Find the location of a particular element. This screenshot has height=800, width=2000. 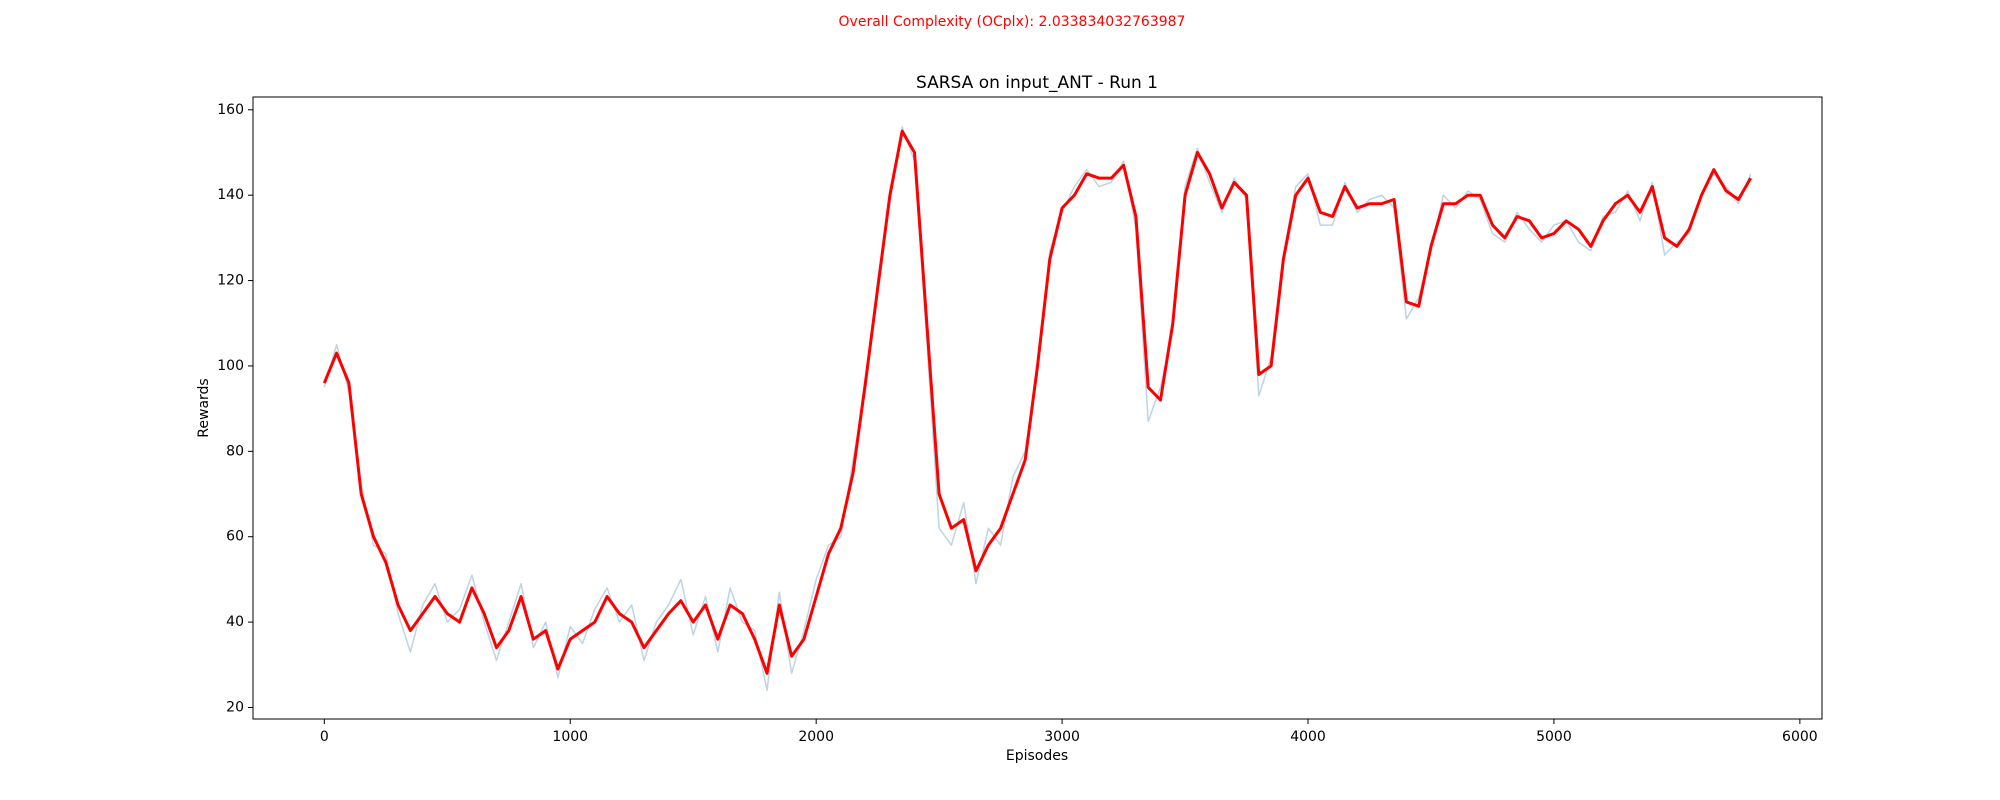

y-tick-label: 80 is located at coordinates (235, 451).